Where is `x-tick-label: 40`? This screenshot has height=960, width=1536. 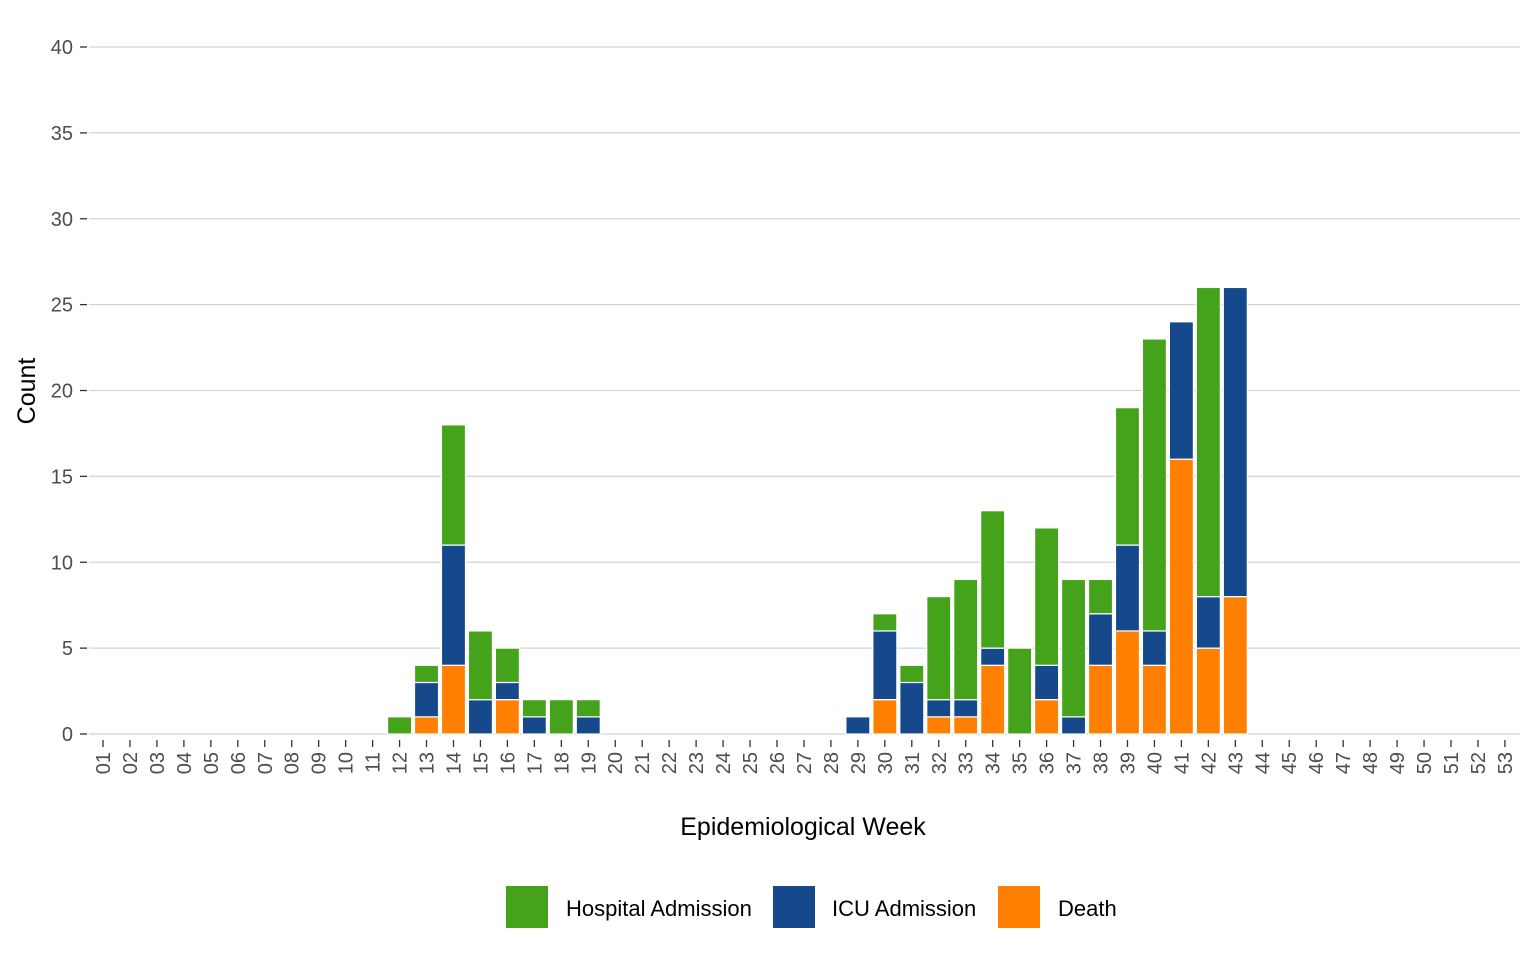
x-tick-label: 40 is located at coordinates (1155, 763).